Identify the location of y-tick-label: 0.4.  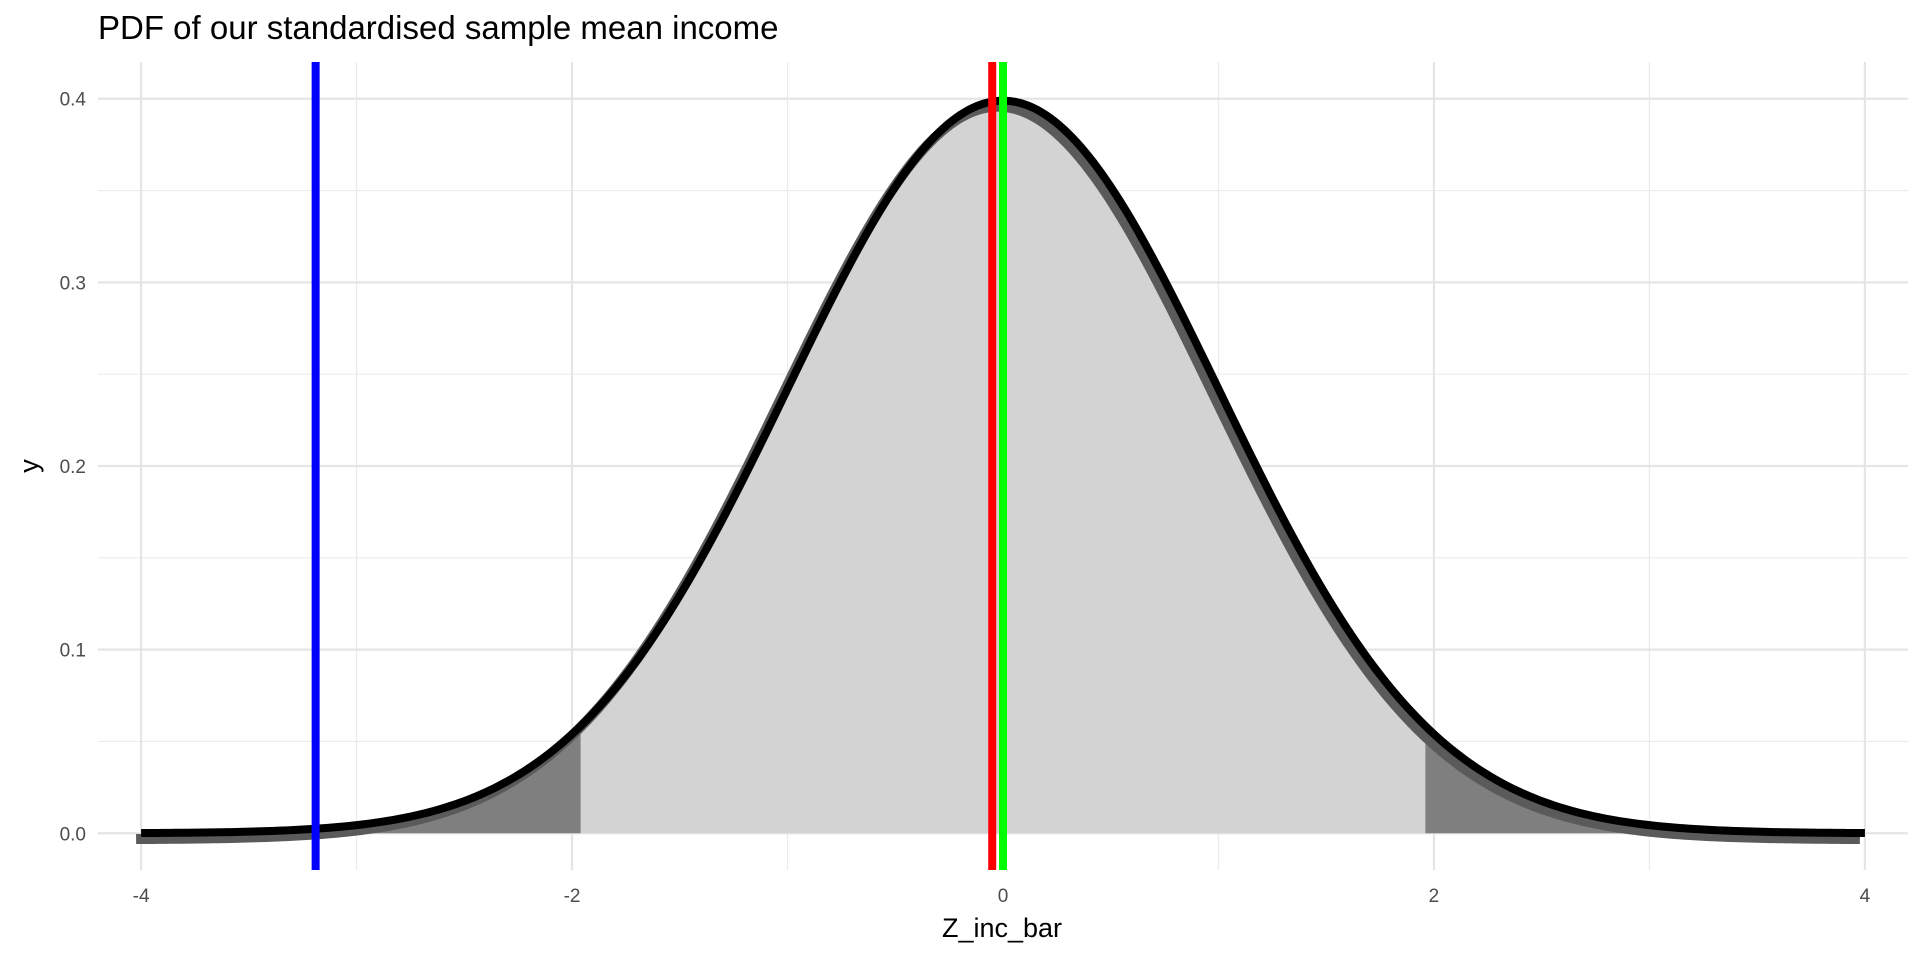
(73, 100).